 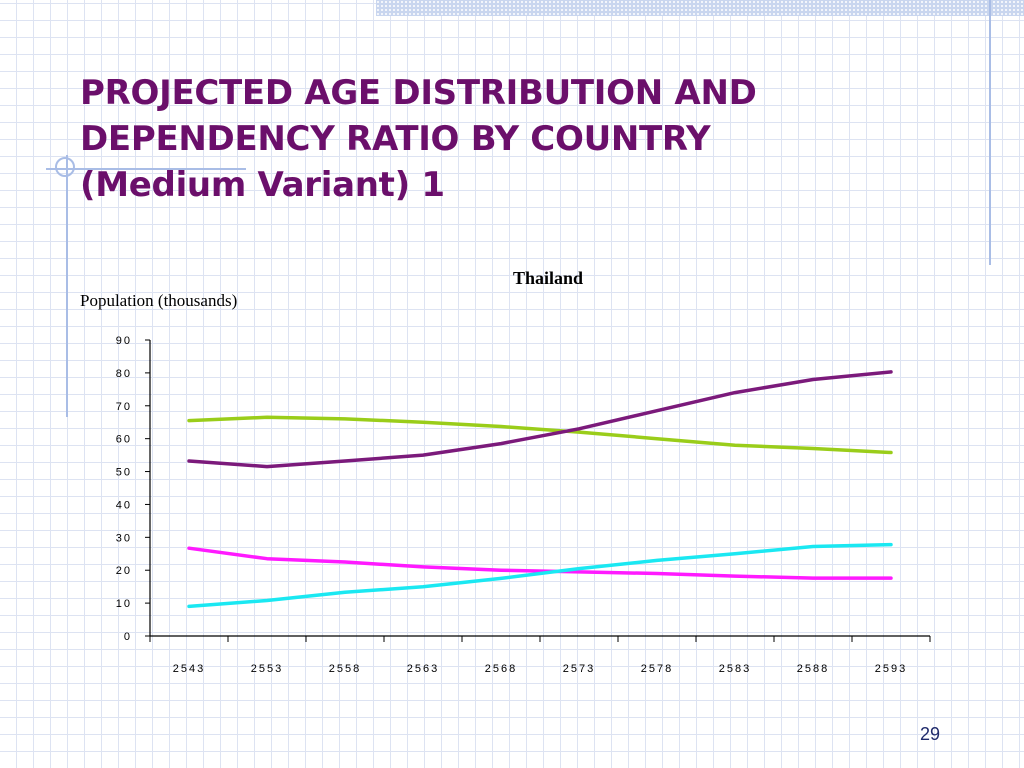 I want to click on y-tick-label: 60, so click(x=124, y=440).